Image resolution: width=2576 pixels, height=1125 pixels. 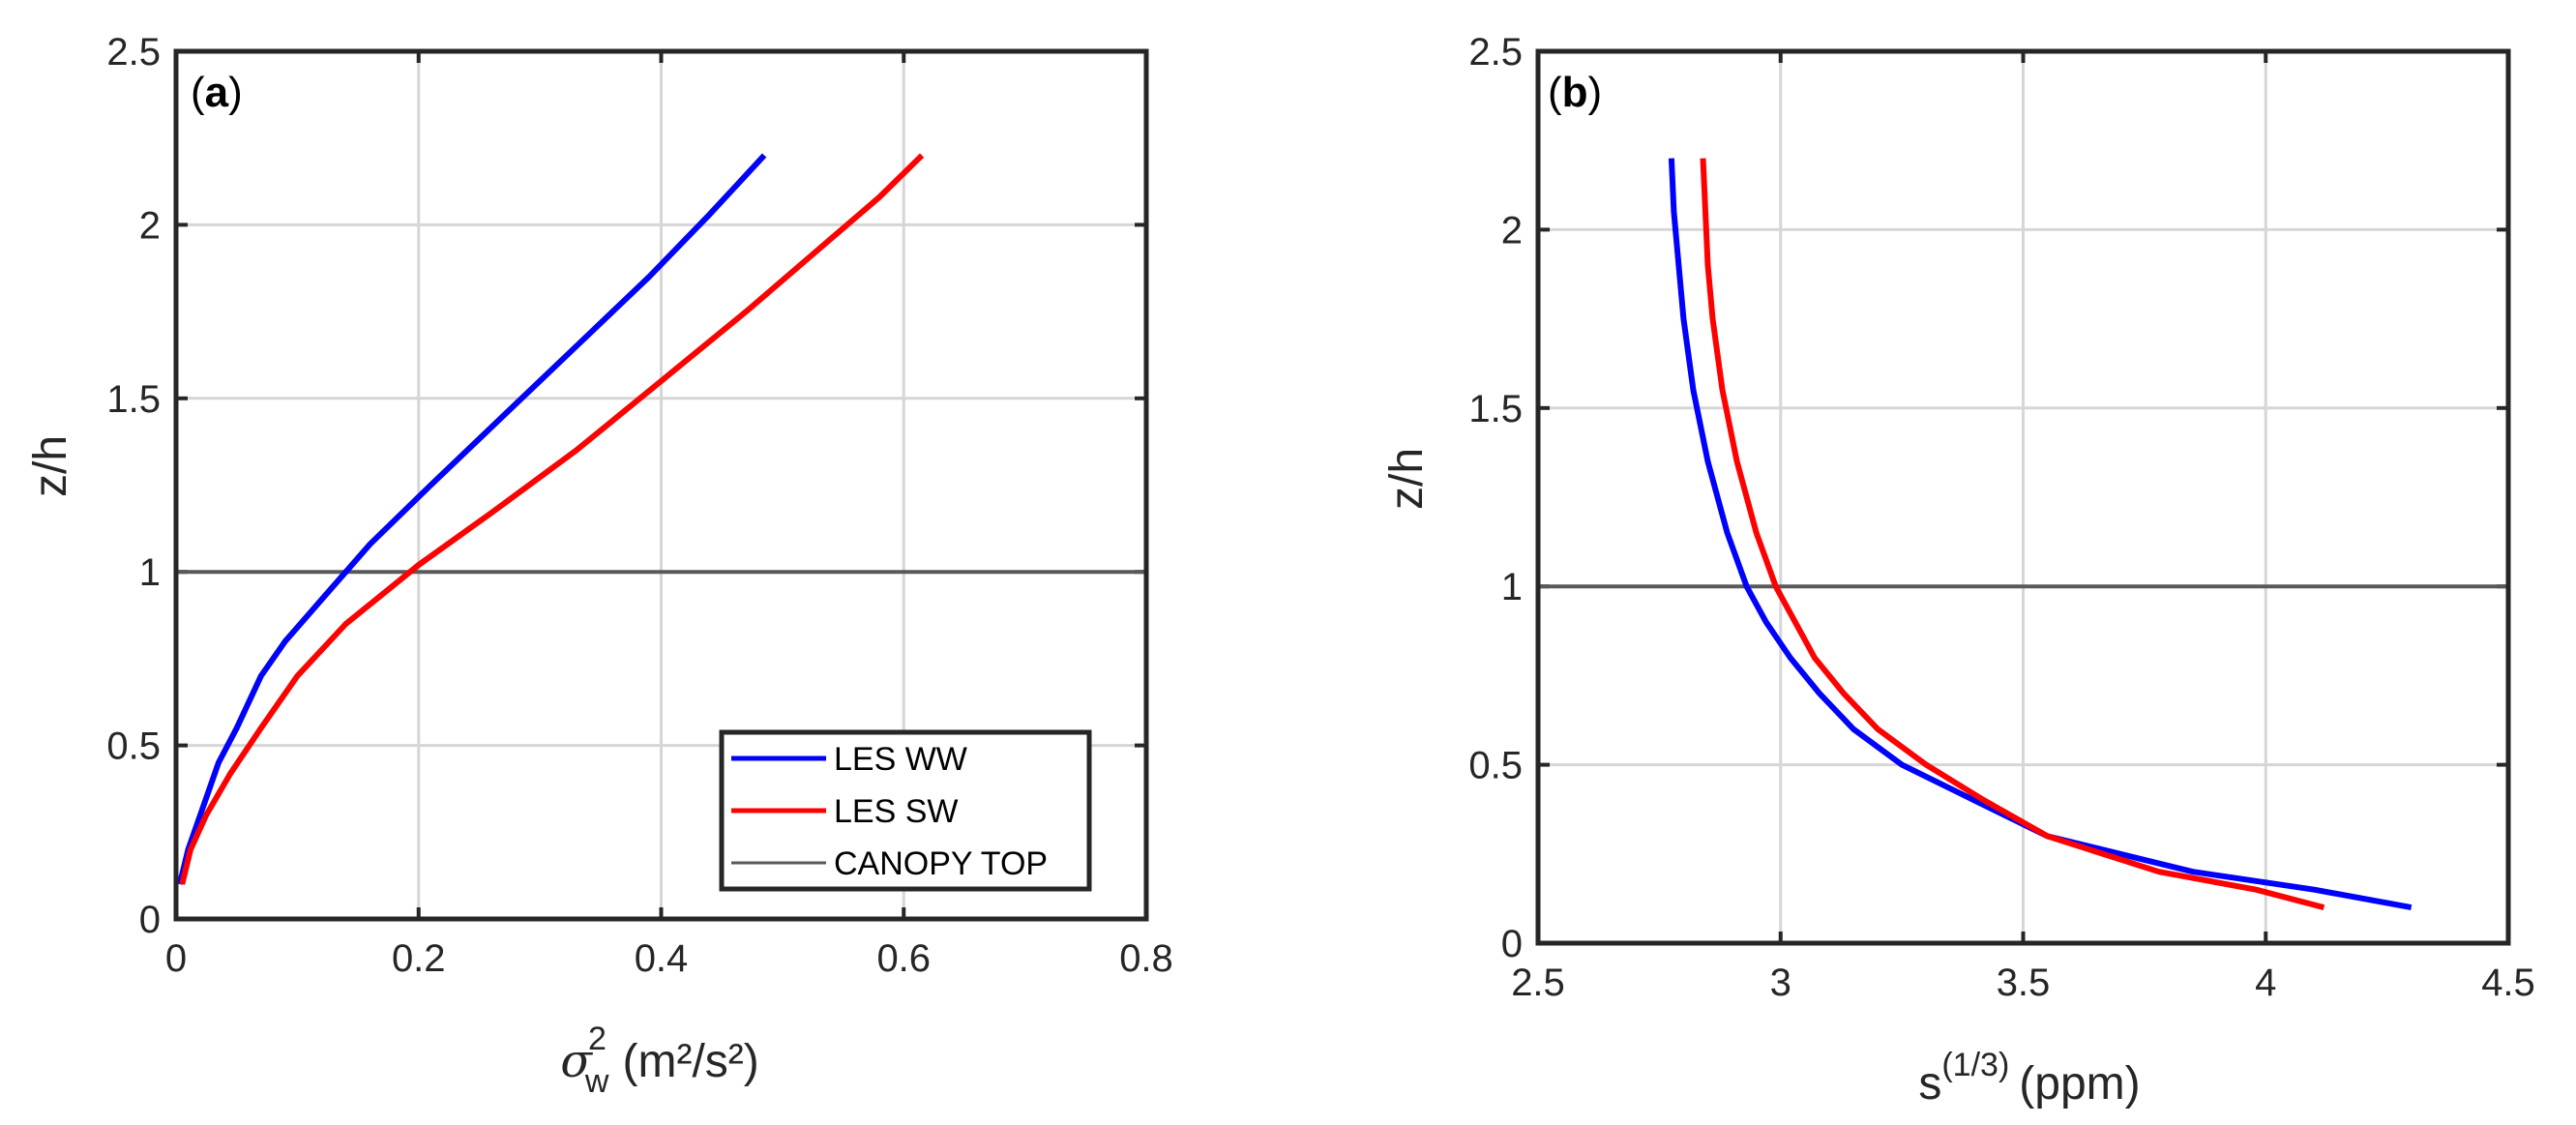 I want to click on panel-a-xlabel: σ2 w (m²/s²), so click(x=659, y=1060).